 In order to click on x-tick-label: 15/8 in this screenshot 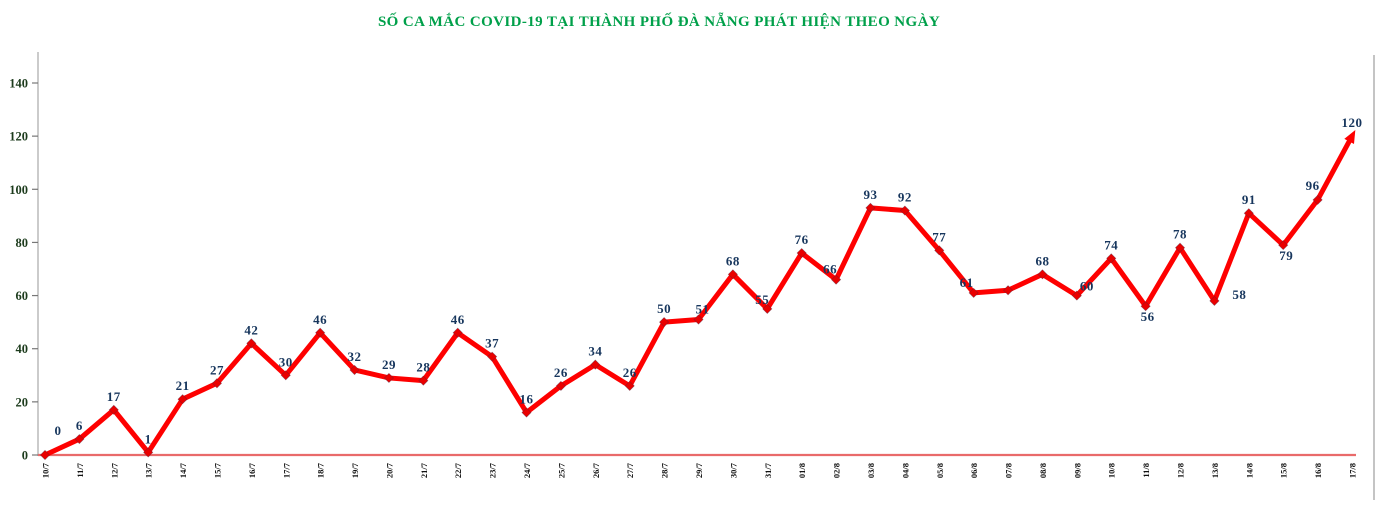, I will do `click(1284, 470)`.